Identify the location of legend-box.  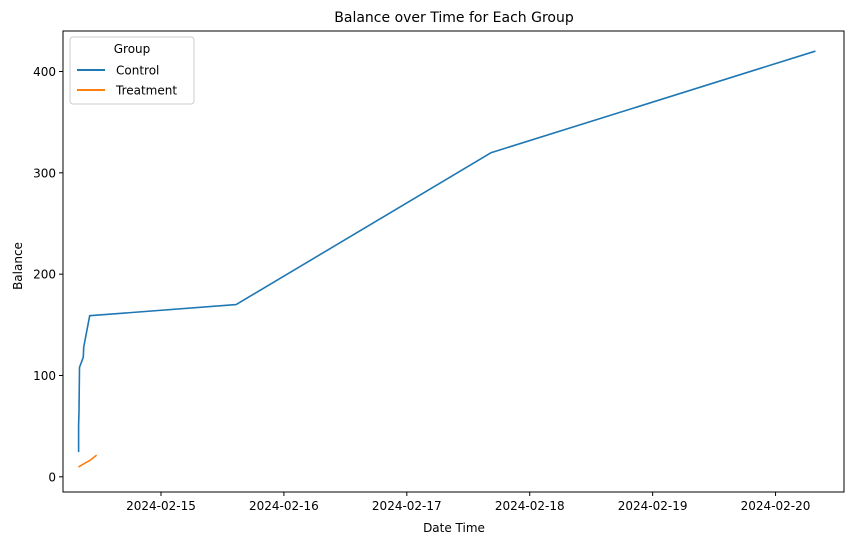
(132, 70).